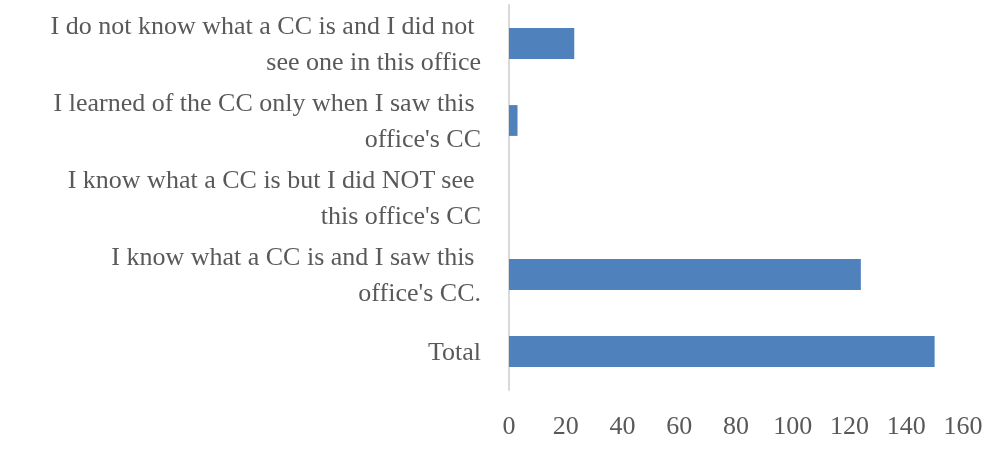  I want to click on x-tick-label: 0, so click(509, 425).